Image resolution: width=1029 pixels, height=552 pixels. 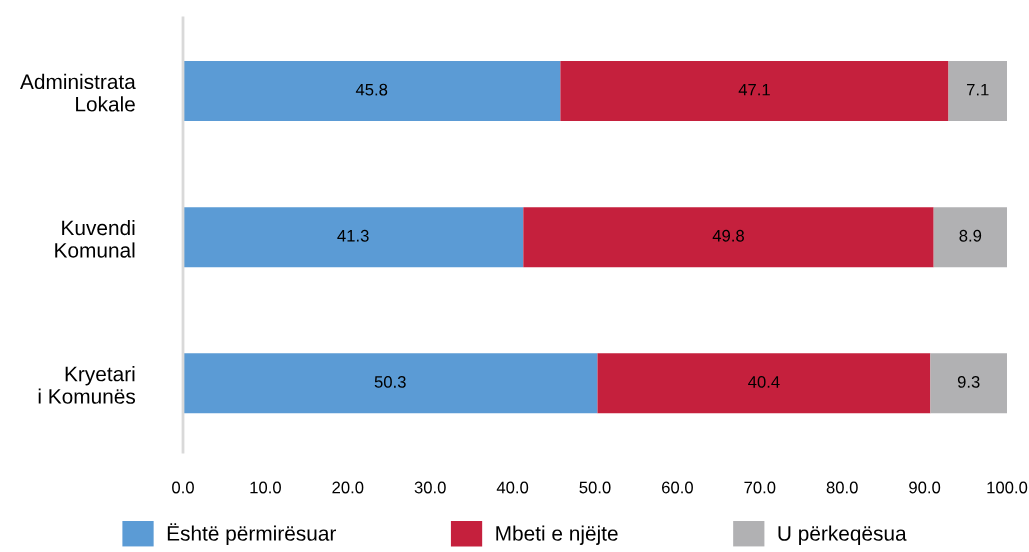 What do you see at coordinates (183, 487) in the screenshot?
I see `x-tick-label: 0.0` at bounding box center [183, 487].